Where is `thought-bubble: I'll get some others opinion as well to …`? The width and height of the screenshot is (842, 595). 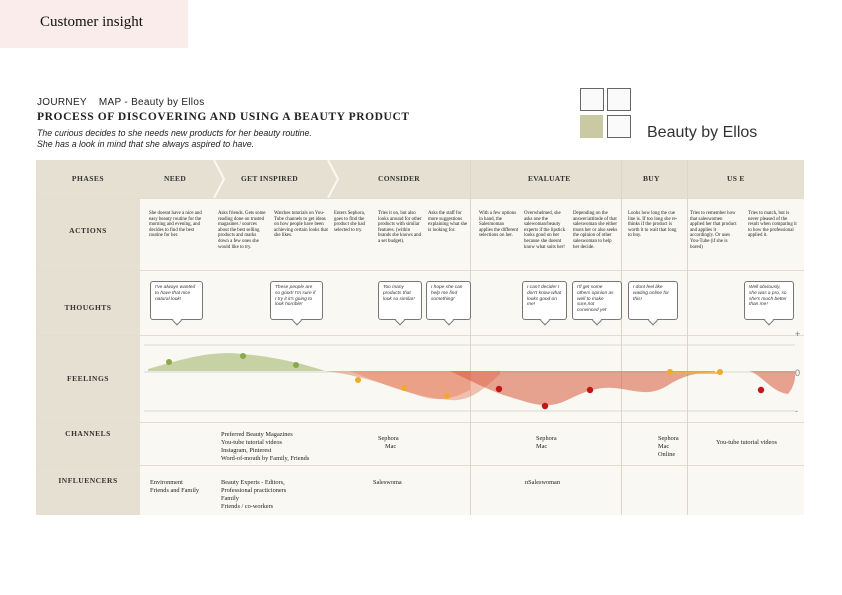 thought-bubble: I'll get some others opinion as well to … is located at coordinates (597, 300).